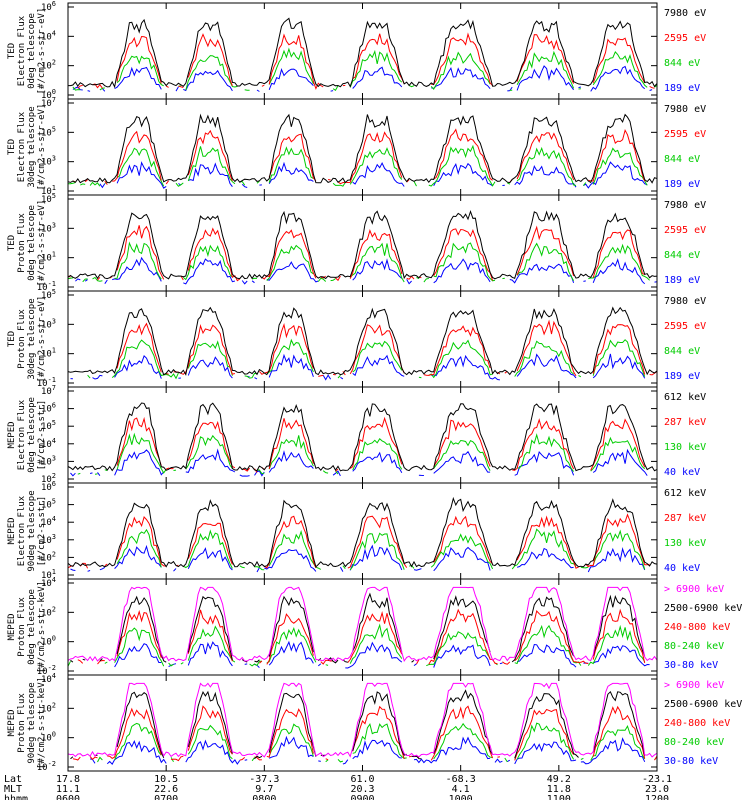  I want to click on x-tick-label: 0900, so click(362, 797).